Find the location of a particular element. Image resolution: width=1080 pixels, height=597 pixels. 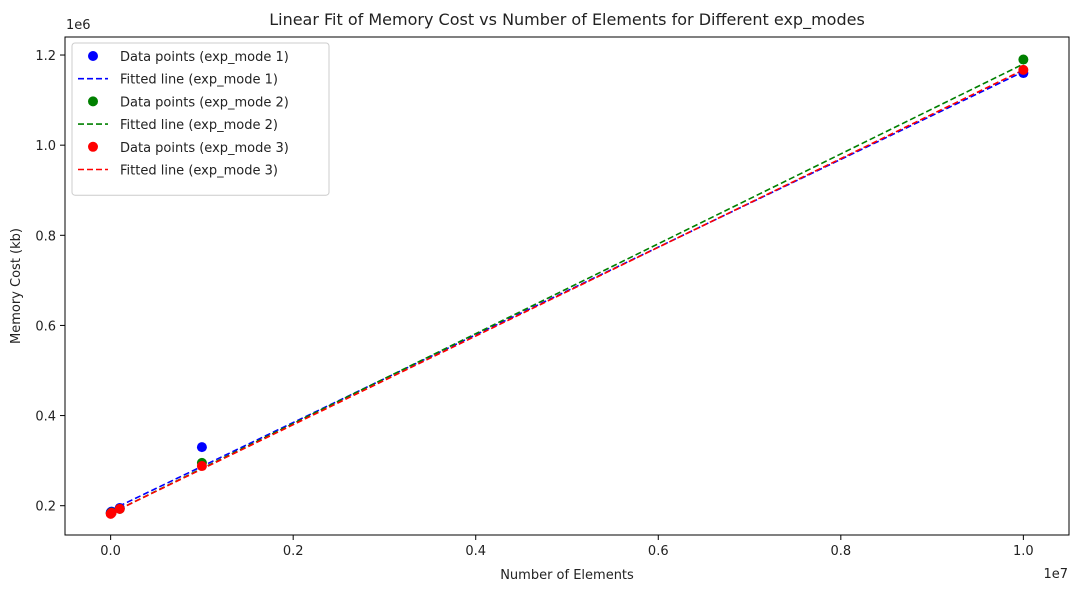

x-tick-label: 0.2 is located at coordinates (293, 551).